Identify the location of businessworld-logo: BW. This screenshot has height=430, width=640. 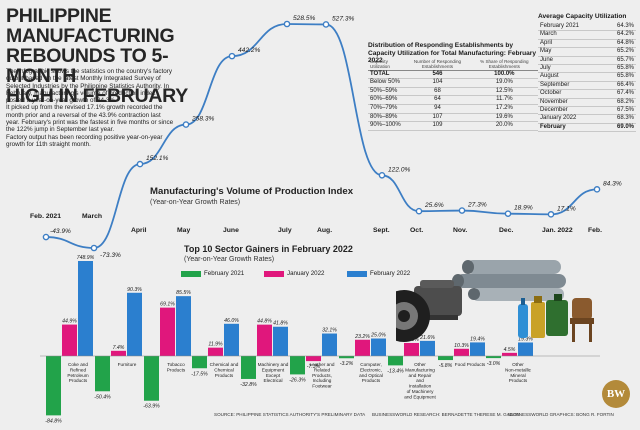
(616, 394).